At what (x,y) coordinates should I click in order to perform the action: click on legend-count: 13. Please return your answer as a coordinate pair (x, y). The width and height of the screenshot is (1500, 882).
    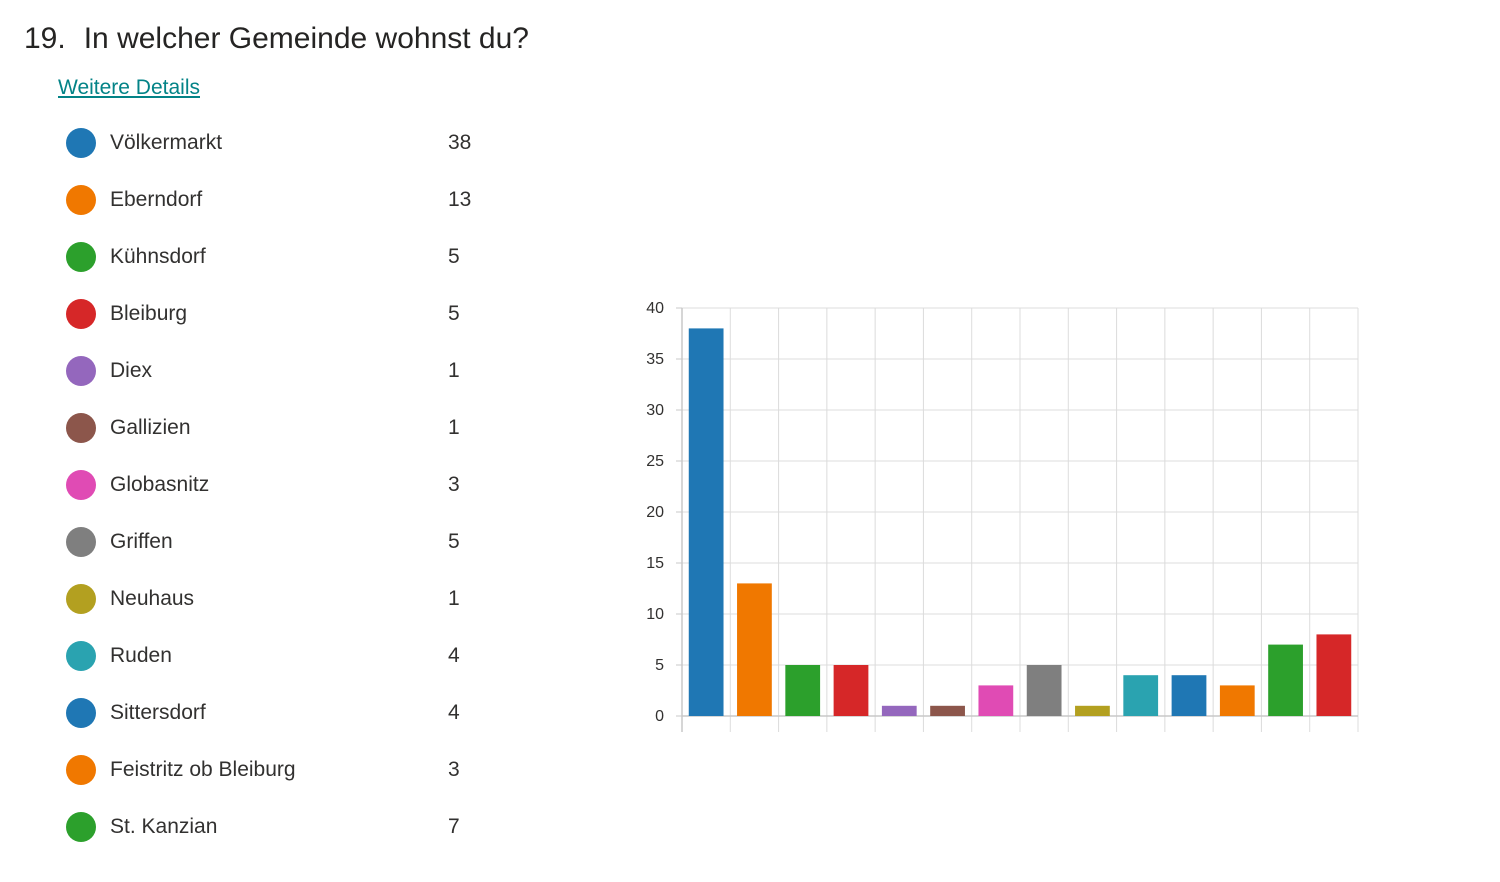
    Looking at the image, I should click on (459, 200).